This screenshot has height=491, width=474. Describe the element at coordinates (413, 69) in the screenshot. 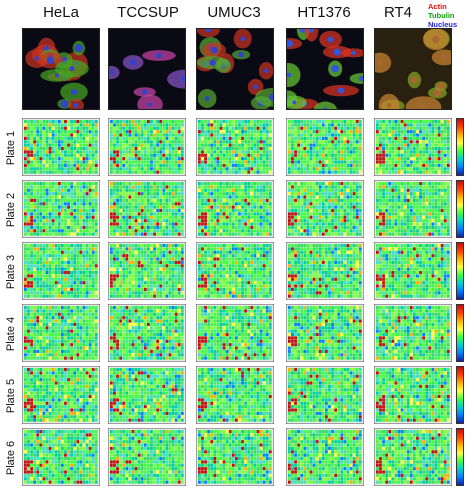

I see `microscopy-image-rt4` at that location.